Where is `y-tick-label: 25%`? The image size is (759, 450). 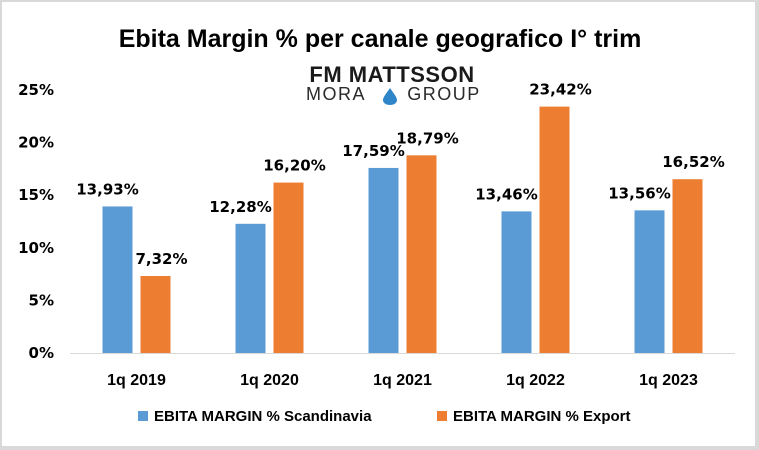 y-tick-label: 25% is located at coordinates (36, 90).